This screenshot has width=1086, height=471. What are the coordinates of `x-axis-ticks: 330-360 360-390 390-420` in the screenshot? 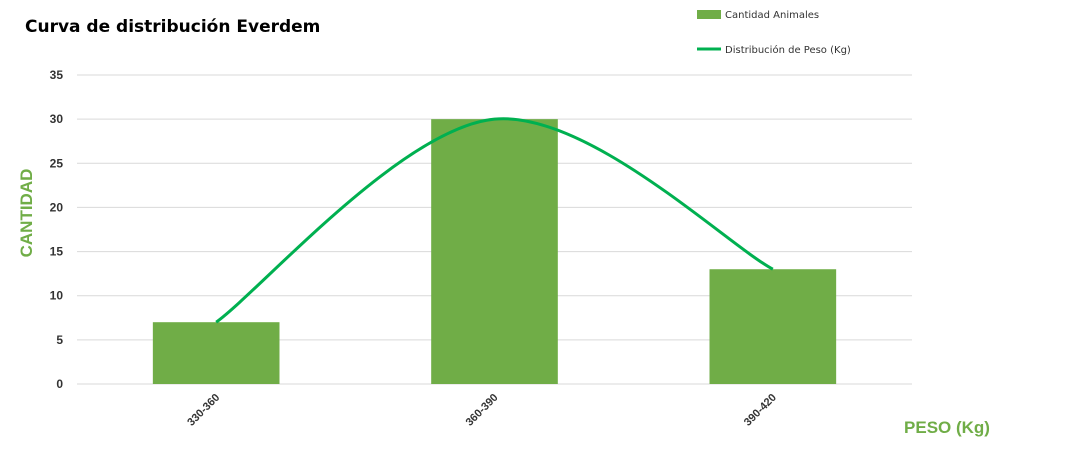 It's located at (482, 410).